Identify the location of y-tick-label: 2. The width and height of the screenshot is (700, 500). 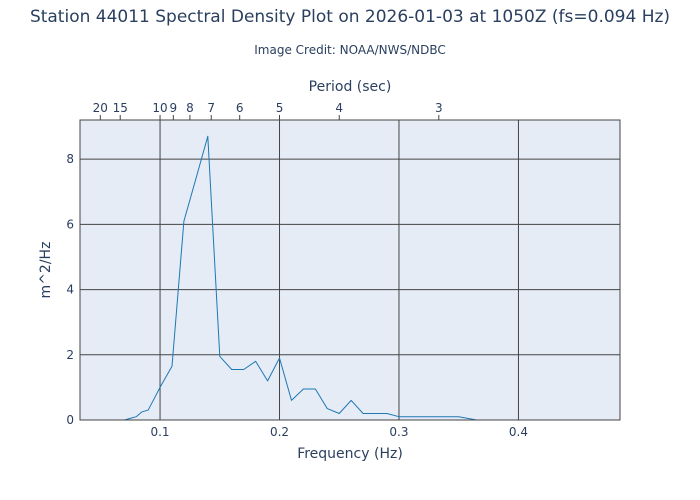
(70, 355).